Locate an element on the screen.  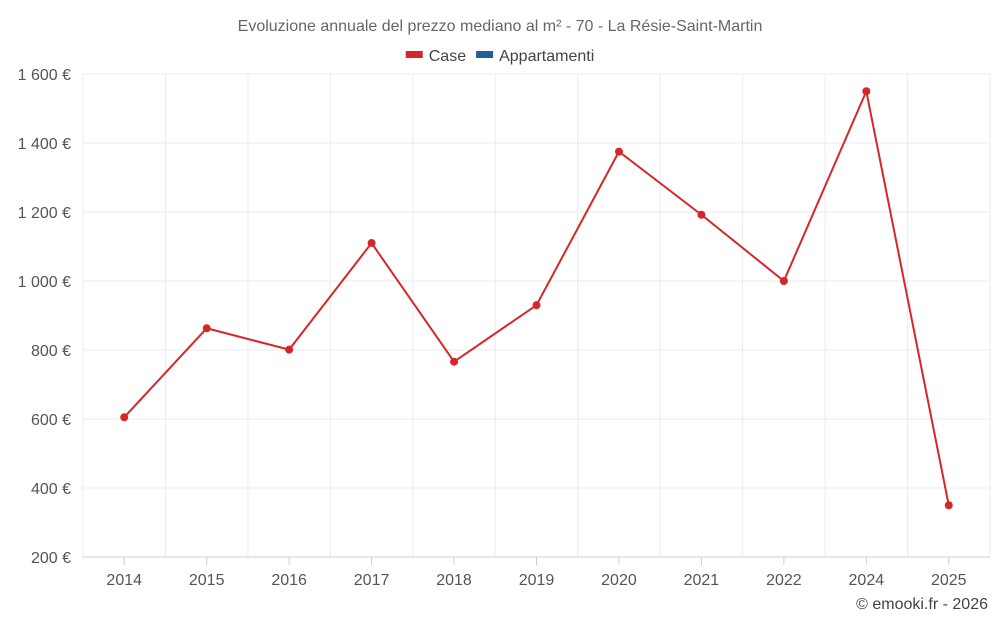
legend-label: Case is located at coordinates (447, 56).